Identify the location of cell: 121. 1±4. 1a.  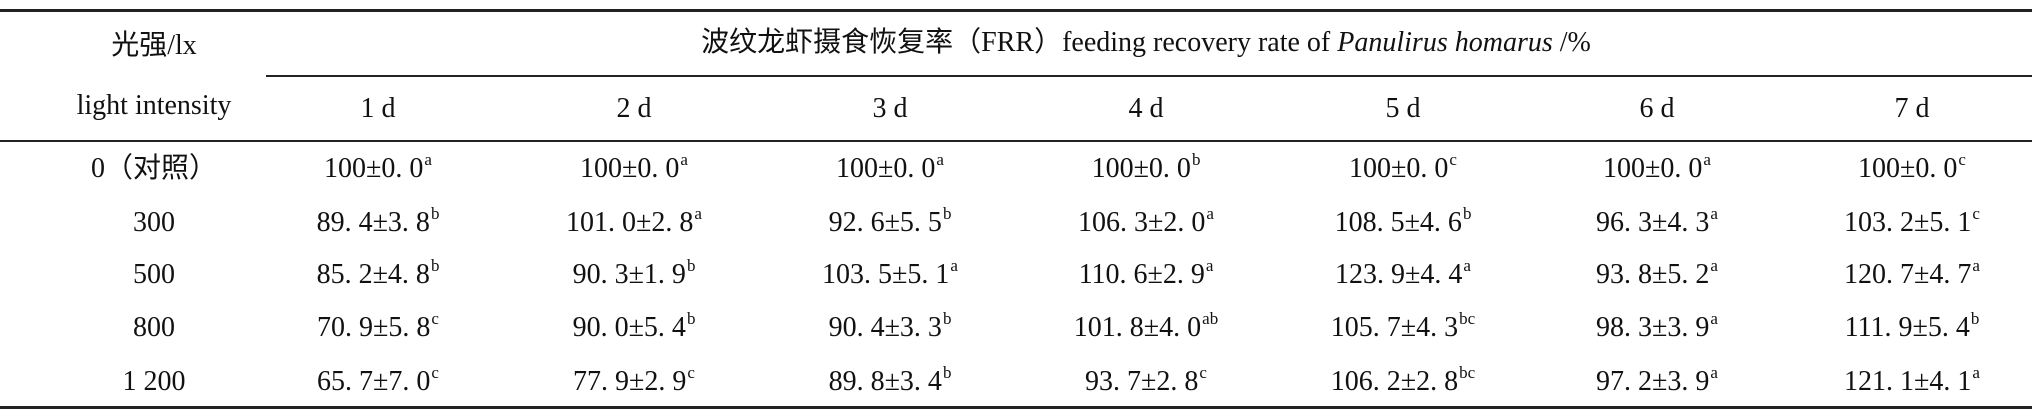
(1912, 380).